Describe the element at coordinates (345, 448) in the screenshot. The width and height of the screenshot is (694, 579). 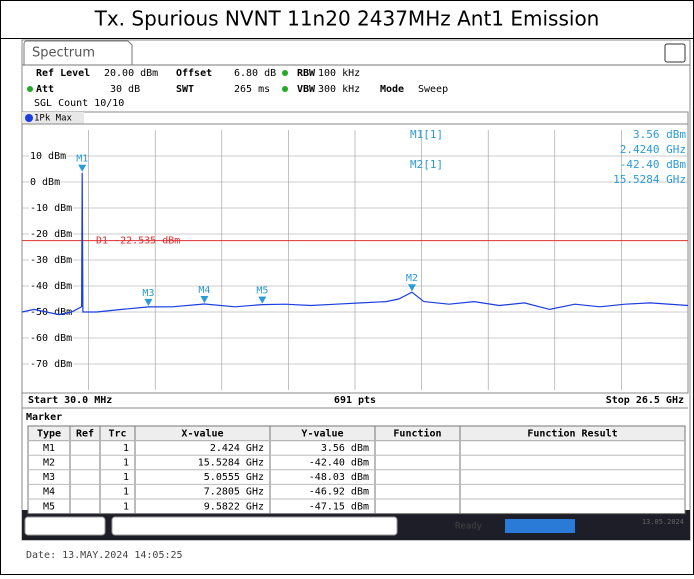
I see `table-cell: 3.56 dBm` at that location.